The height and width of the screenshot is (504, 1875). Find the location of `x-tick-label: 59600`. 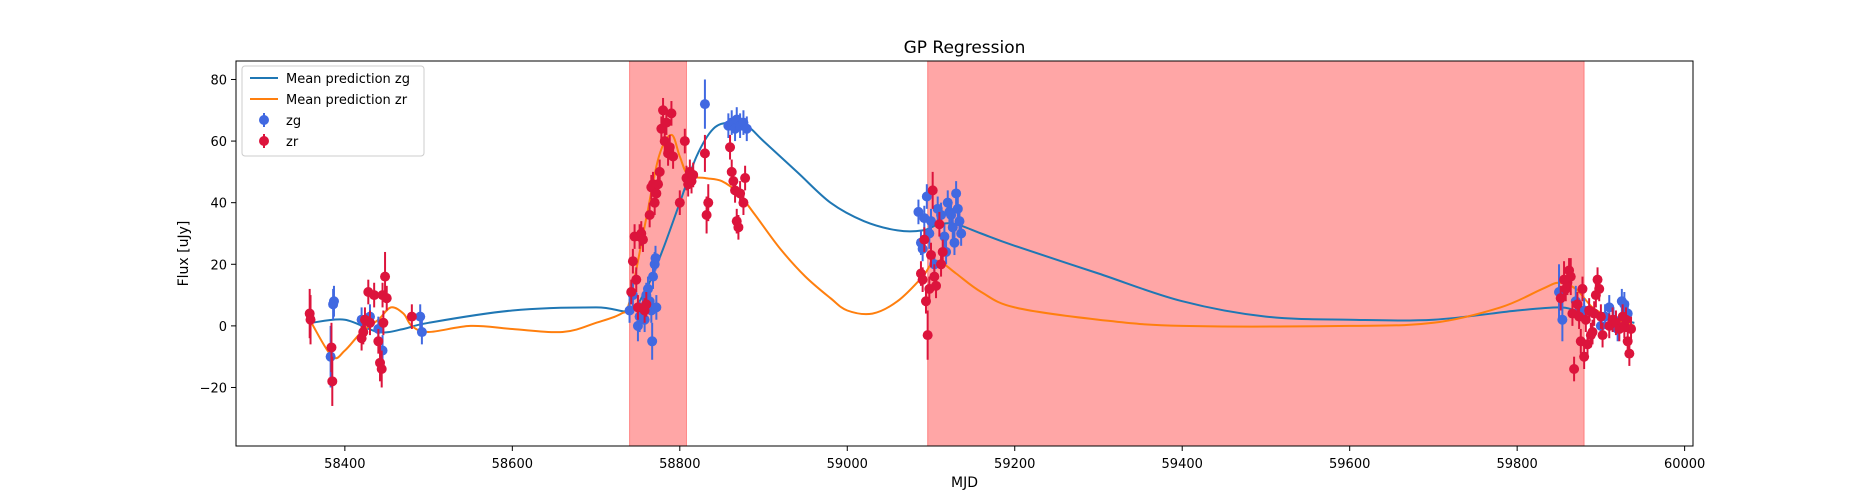

x-tick-label: 59600 is located at coordinates (1349, 464).